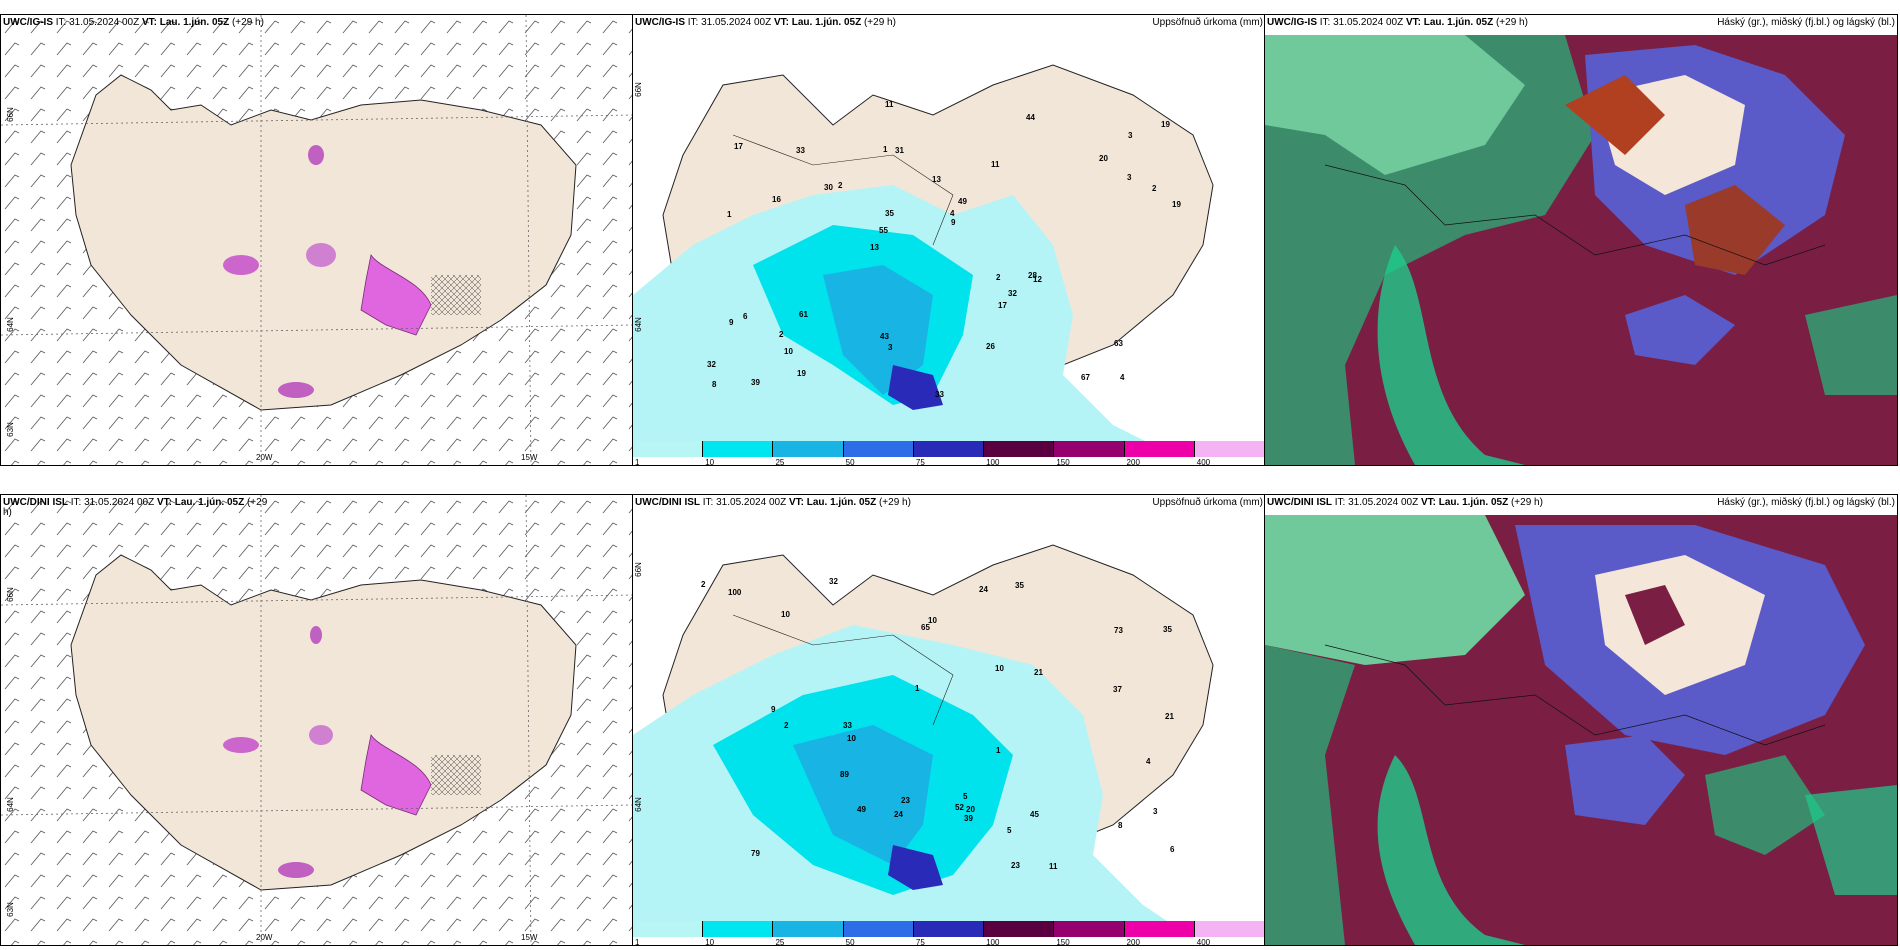 Image resolution: width=1900 pixels, height=950 pixels. What do you see at coordinates (1118, 343) in the screenshot?
I see `precip-value-label: 63` at bounding box center [1118, 343].